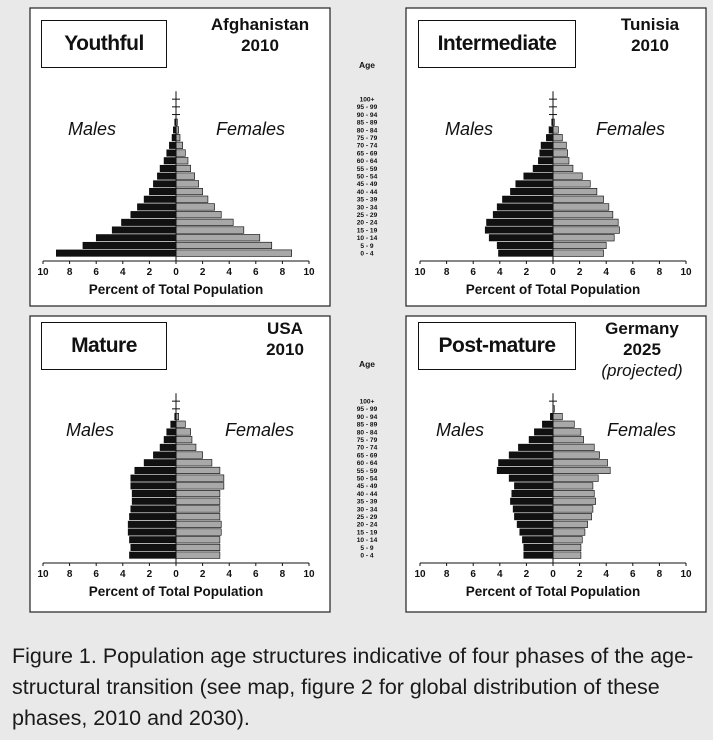 This screenshot has height=740, width=713. What do you see at coordinates (260, 24) in the screenshot?
I see `country-name: Afghanistan` at bounding box center [260, 24].